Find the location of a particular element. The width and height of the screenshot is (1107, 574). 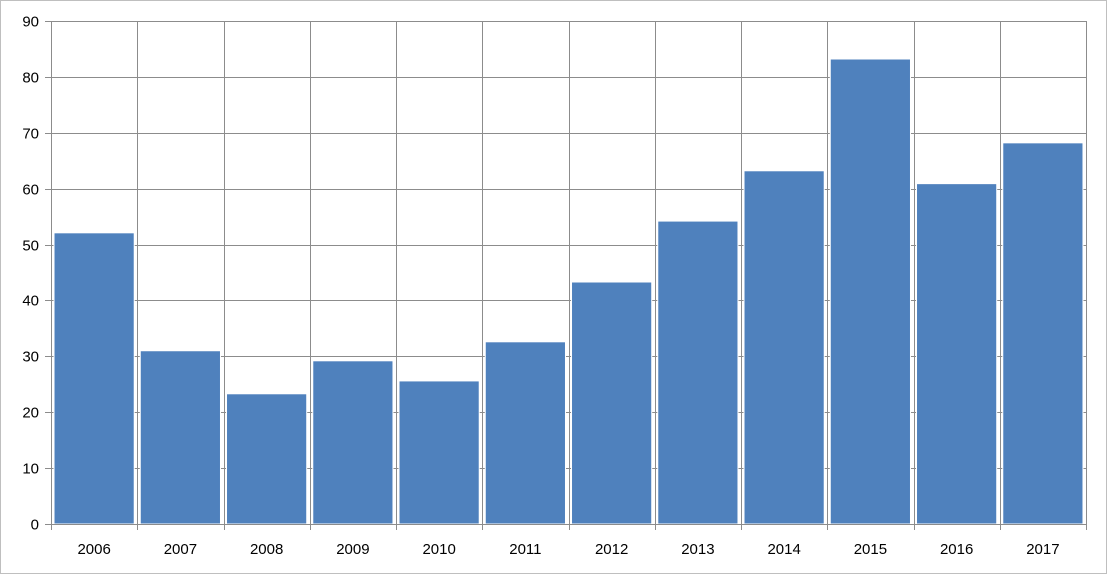

bar-2015 is located at coordinates (870, 291).